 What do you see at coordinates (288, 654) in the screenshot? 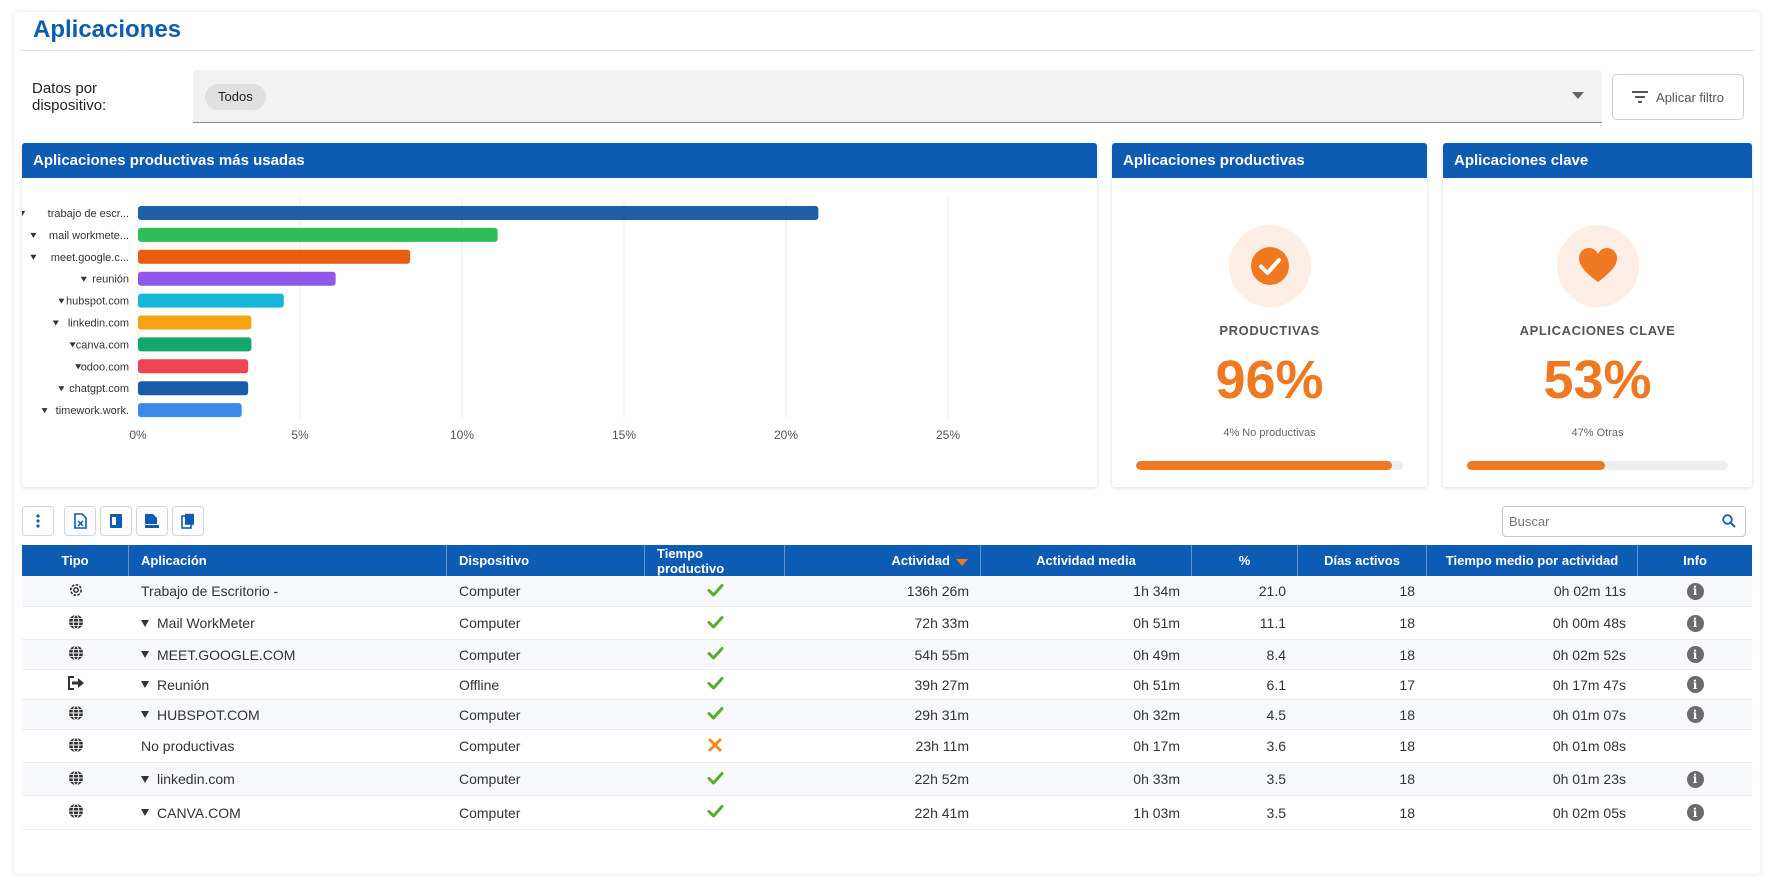
I see `row-app-cell: MEET.GOOGLE.COM` at bounding box center [288, 654].